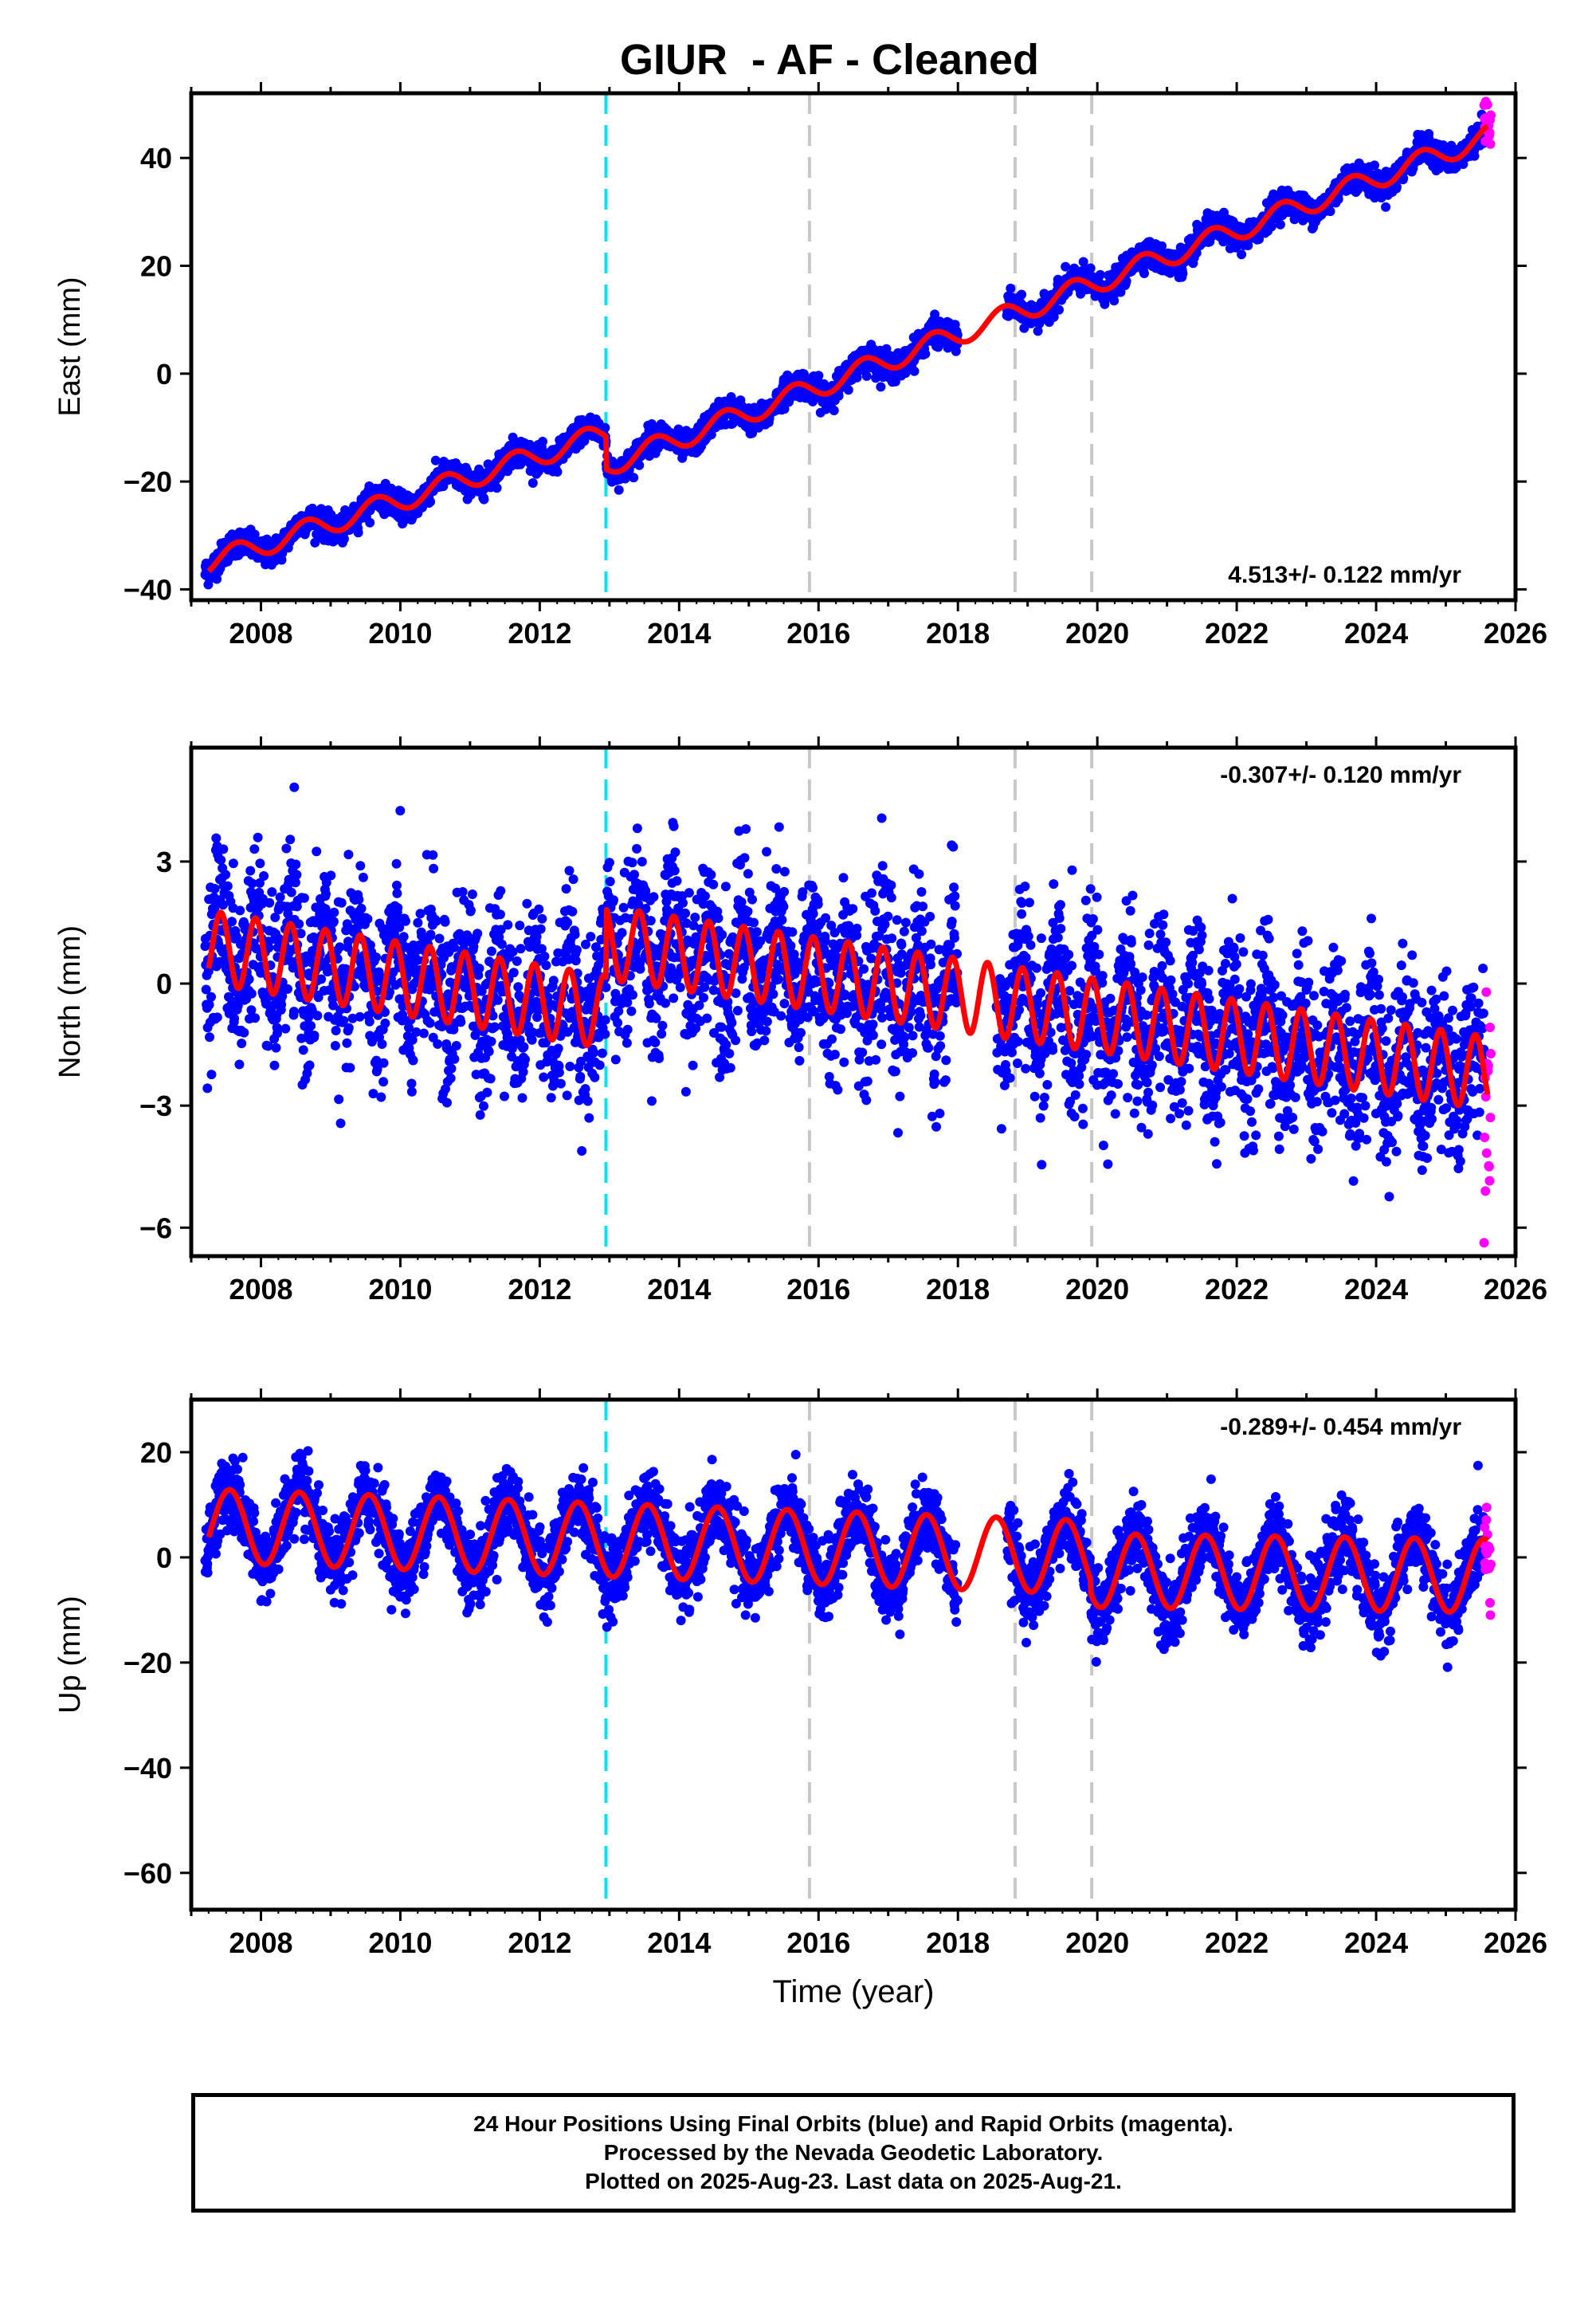  What do you see at coordinates (261, 633) in the screenshot?
I see `x-tick-label: 2008` at bounding box center [261, 633].